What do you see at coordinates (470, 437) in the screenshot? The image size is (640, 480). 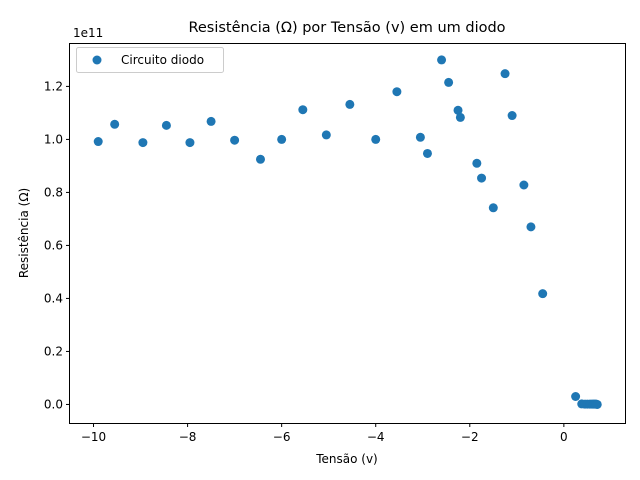 I see `x-tick-label: −2` at bounding box center [470, 437].